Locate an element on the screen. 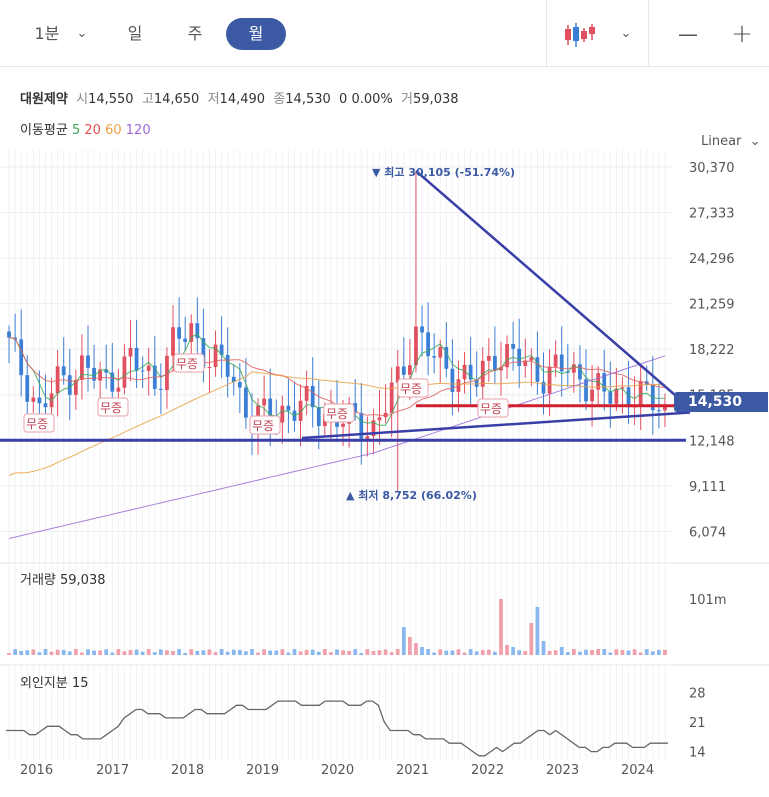 The height and width of the screenshot is (797, 769). x-tick-label: 2021 is located at coordinates (412, 770).